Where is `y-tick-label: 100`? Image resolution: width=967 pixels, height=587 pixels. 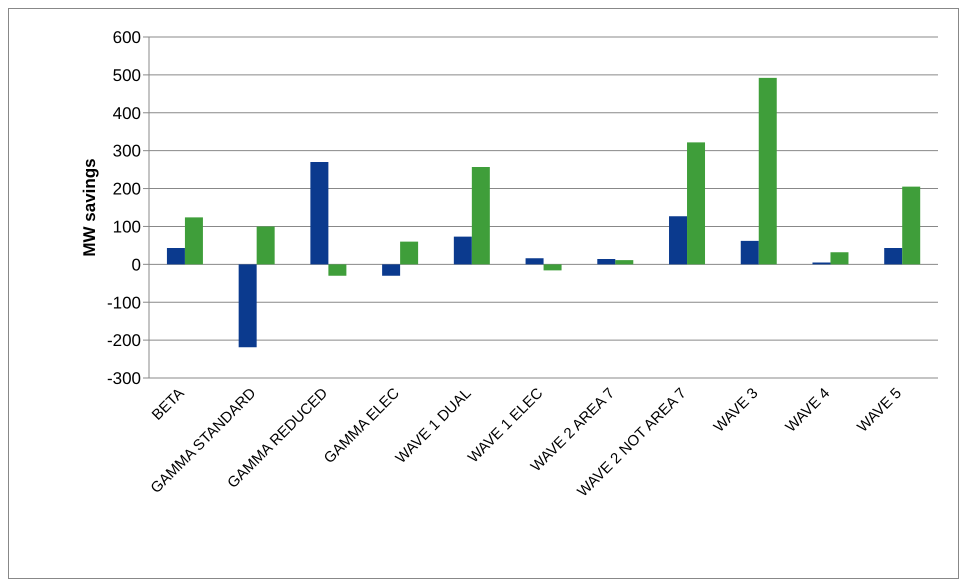 y-tick-label: 100 is located at coordinates (126, 226).